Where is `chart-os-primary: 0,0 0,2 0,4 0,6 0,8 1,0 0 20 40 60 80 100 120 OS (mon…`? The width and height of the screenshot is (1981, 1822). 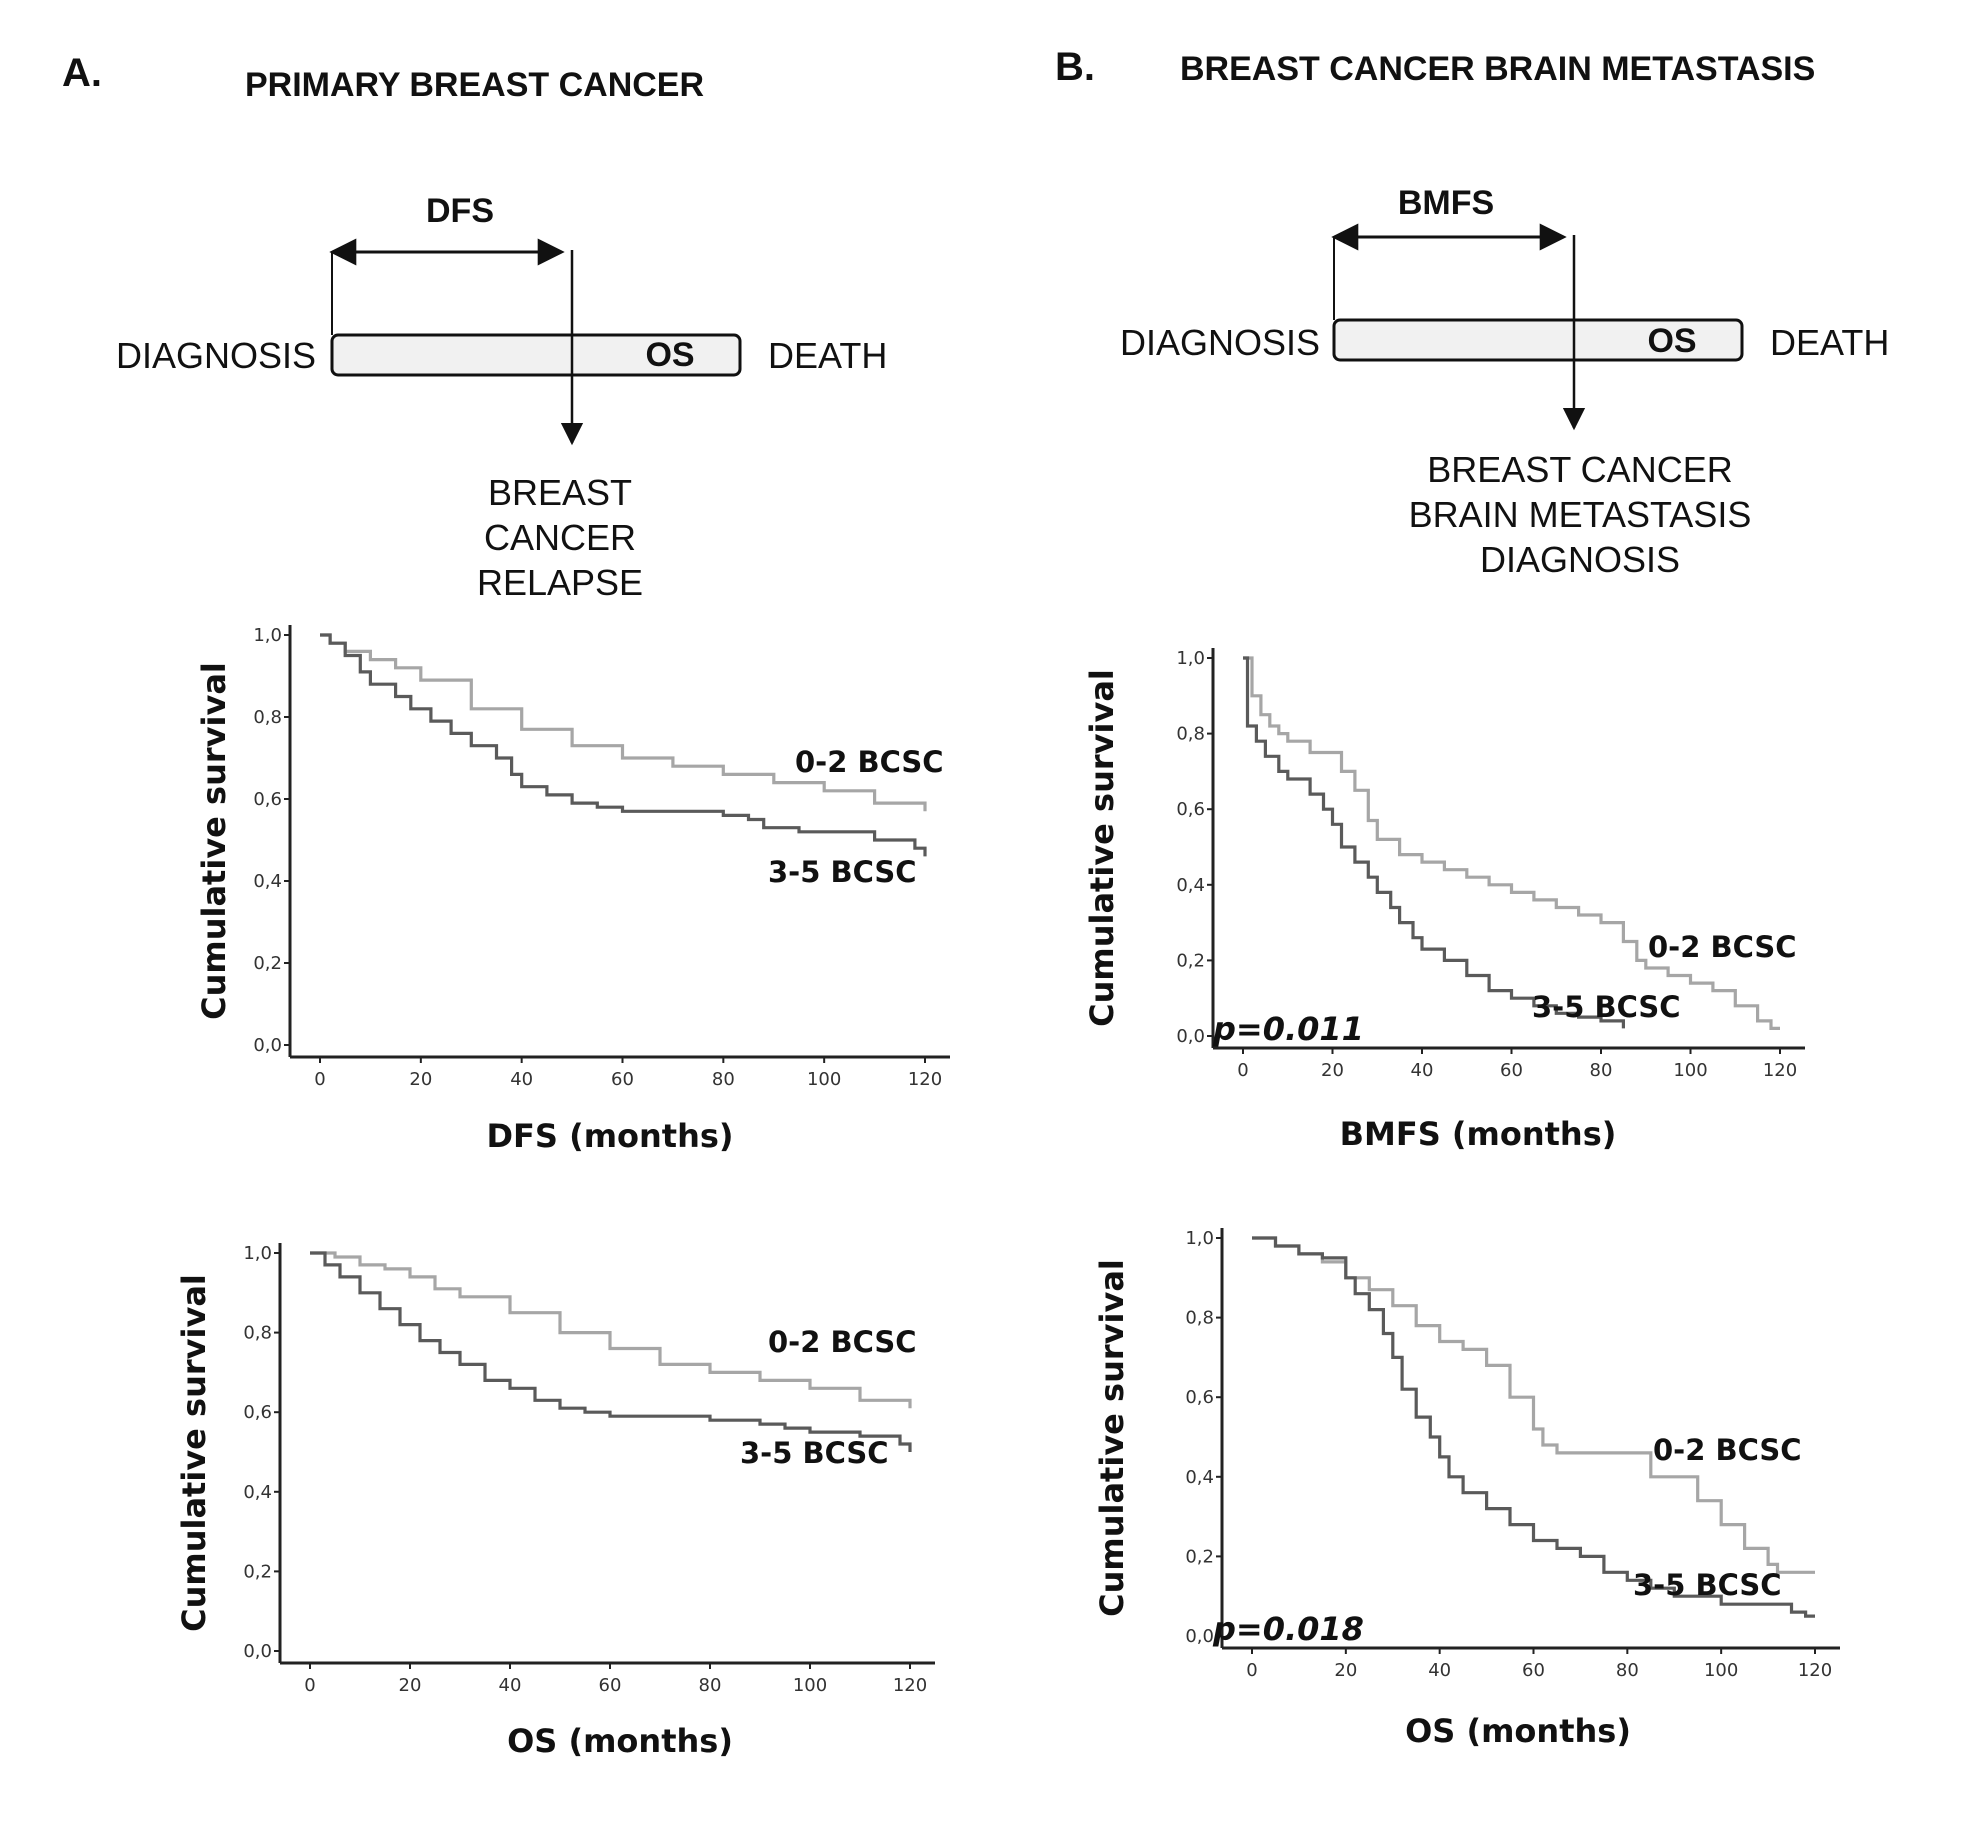 chart-os-primary: 0,0 0,2 0,4 0,6 0,8 1,0 0 20 40 60 80 100 120 OS (mon… is located at coordinates (555, 1501).